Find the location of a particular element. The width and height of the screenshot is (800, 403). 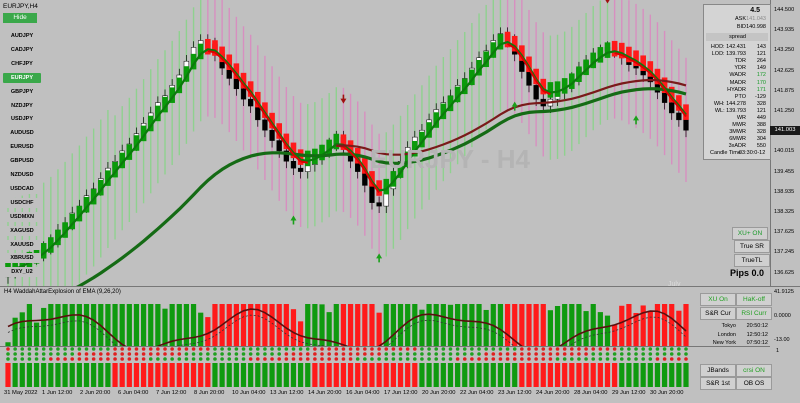

symbol-button-dxy_u2: DXY_U2 is located at coordinates (22, 272).